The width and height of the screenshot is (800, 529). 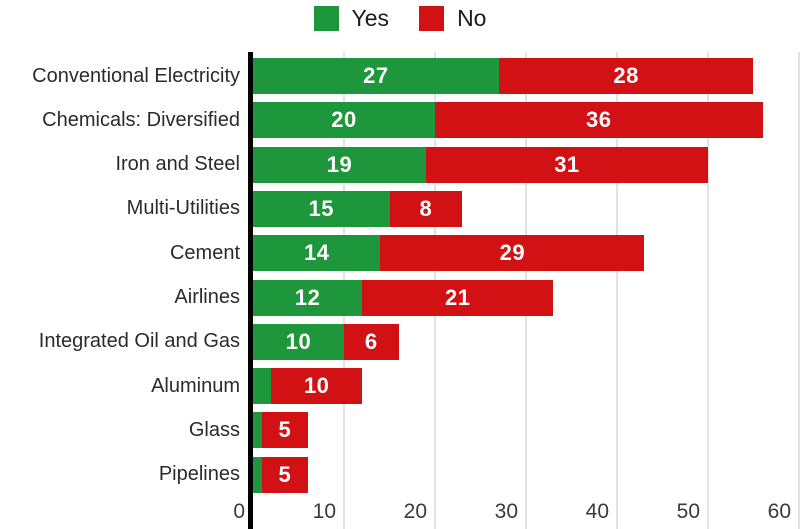 I want to click on bar-segment-no: 8, so click(x=426, y=208).